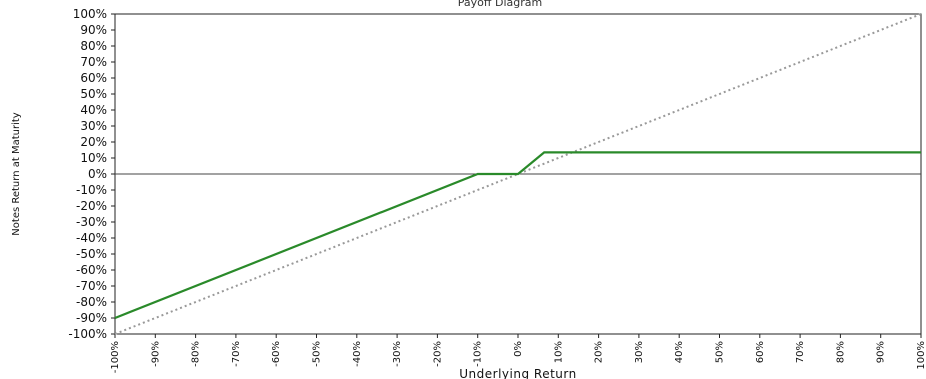  Describe the element at coordinates (679, 352) in the screenshot. I see `x-tick-label: 40%` at that location.